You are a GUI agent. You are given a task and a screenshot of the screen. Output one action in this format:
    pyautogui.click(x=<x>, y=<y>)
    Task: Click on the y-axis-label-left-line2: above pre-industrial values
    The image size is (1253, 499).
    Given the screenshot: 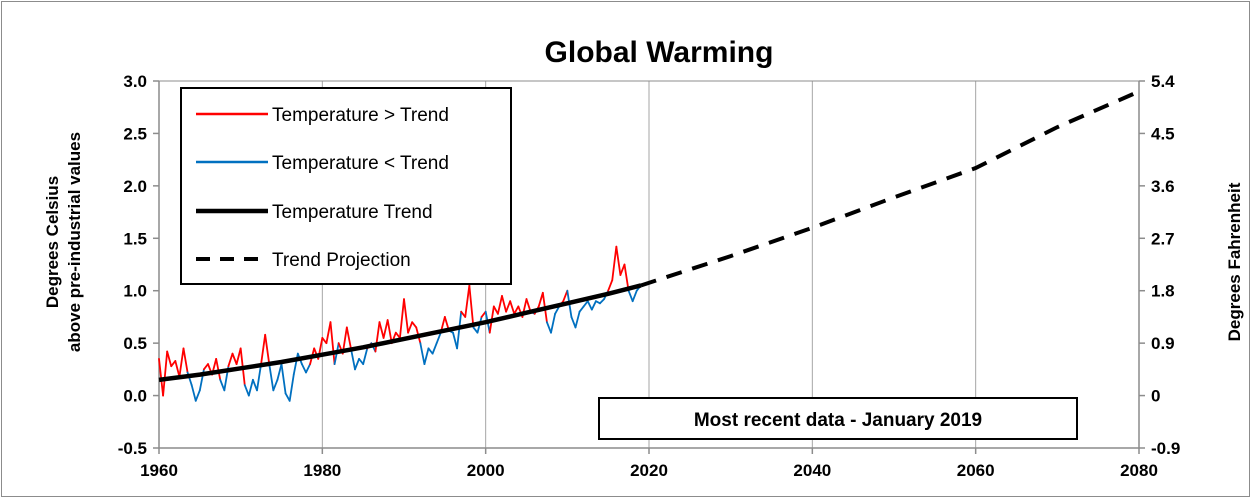 What is the action you would take?
    pyautogui.click(x=74, y=242)
    